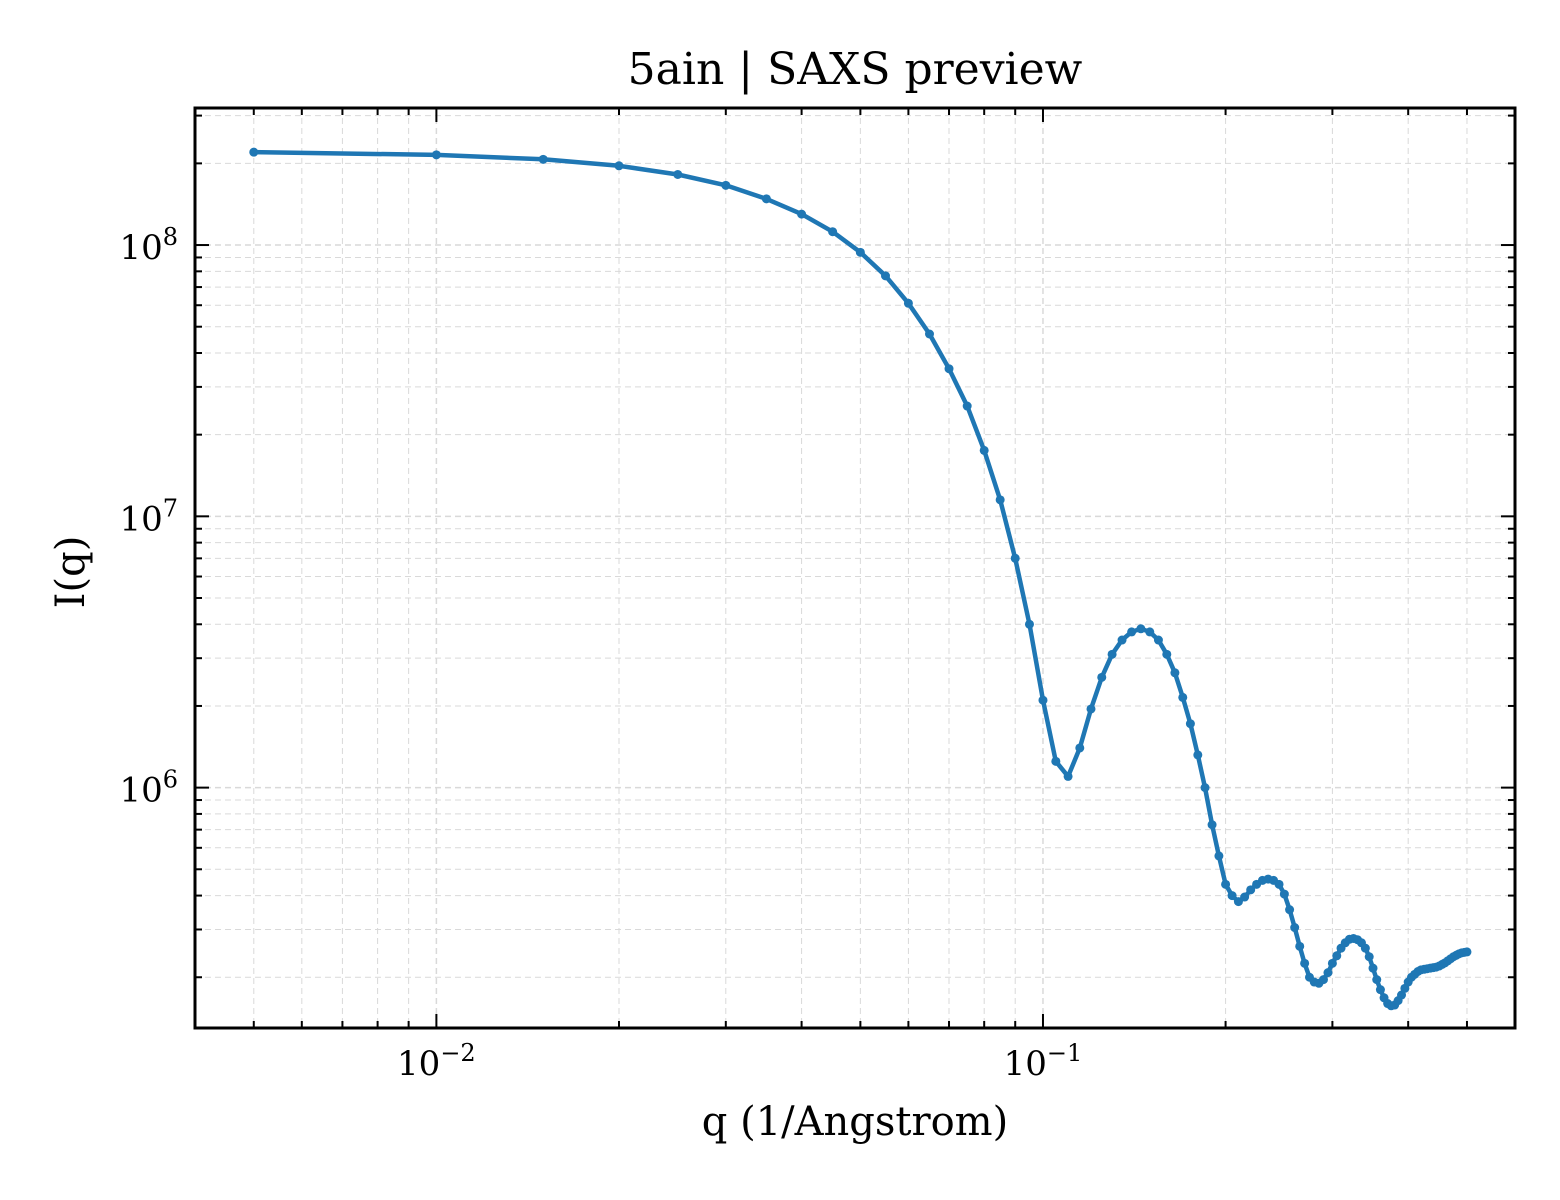 The width and height of the screenshot is (1560, 1200). Describe the element at coordinates (71, 572) in the screenshot. I see `y-axis-label: I(q)` at that location.